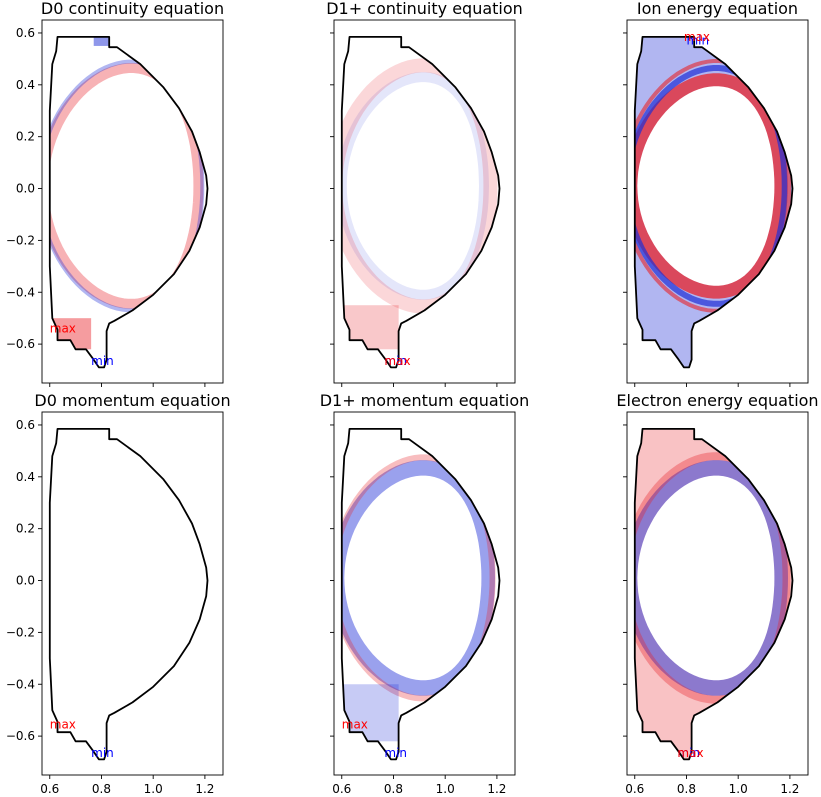  I want to click on subplot-5: 0.6 0.8 1.0 1.2 D1+ momentum equation max min, so click(425, 593).